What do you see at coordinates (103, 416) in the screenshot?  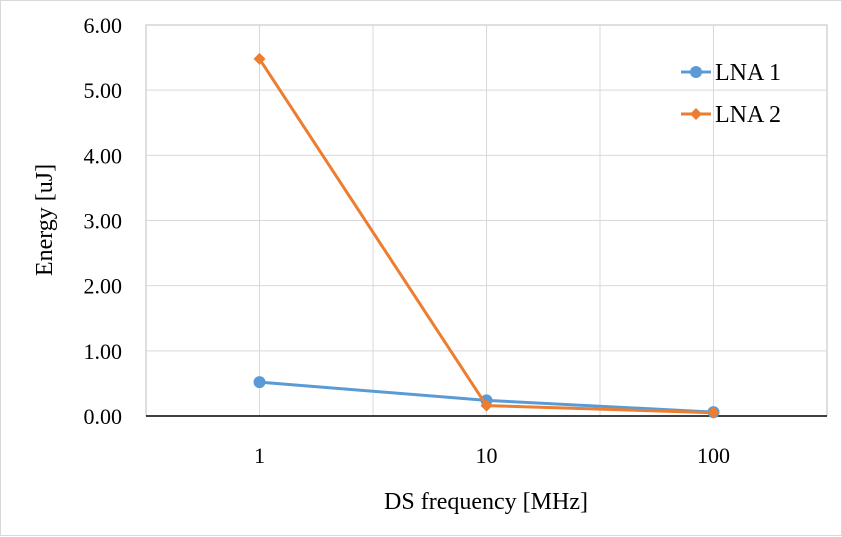 I see `y-tick-label: 0.00` at bounding box center [103, 416].